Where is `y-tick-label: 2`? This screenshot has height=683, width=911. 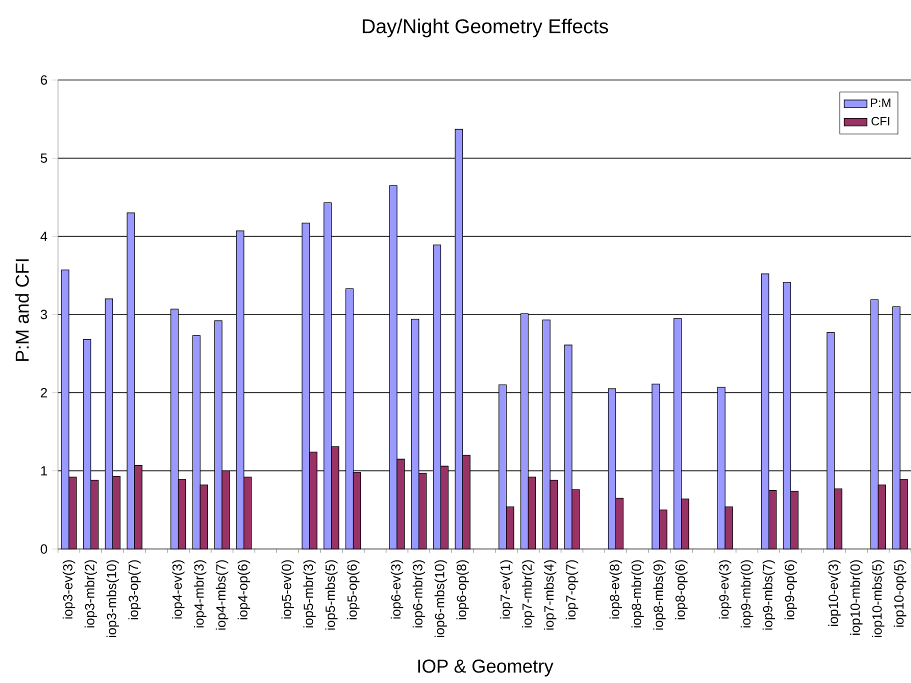 y-tick-label: 2 is located at coordinates (43, 393).